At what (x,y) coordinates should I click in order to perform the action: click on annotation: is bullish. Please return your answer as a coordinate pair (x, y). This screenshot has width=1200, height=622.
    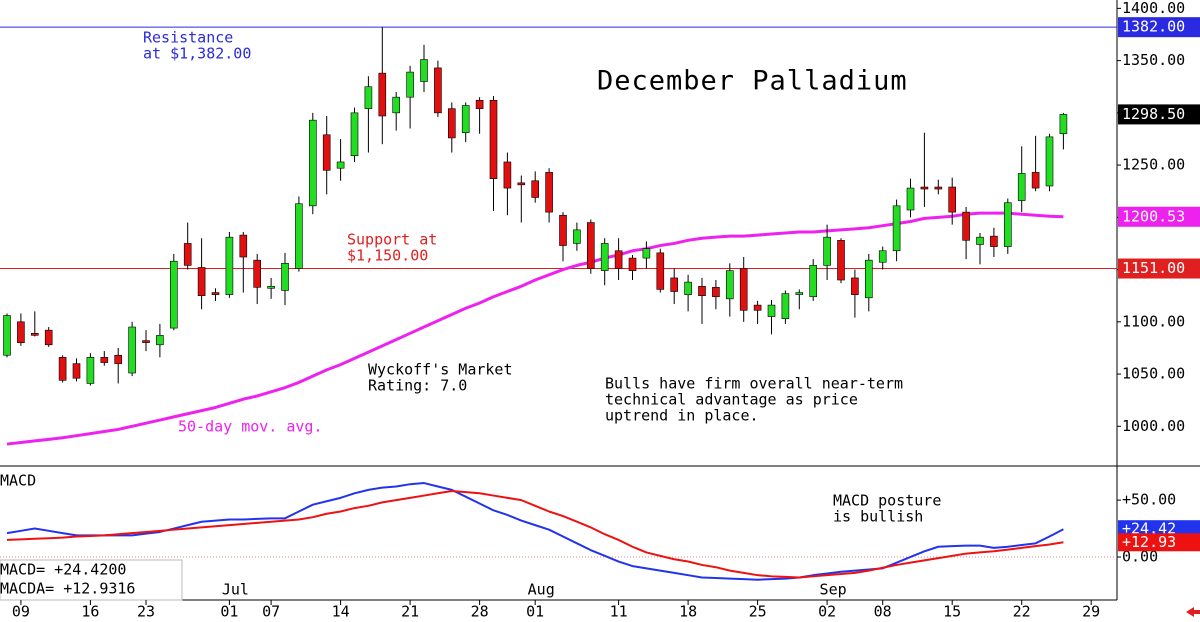
    Looking at the image, I should click on (878, 517).